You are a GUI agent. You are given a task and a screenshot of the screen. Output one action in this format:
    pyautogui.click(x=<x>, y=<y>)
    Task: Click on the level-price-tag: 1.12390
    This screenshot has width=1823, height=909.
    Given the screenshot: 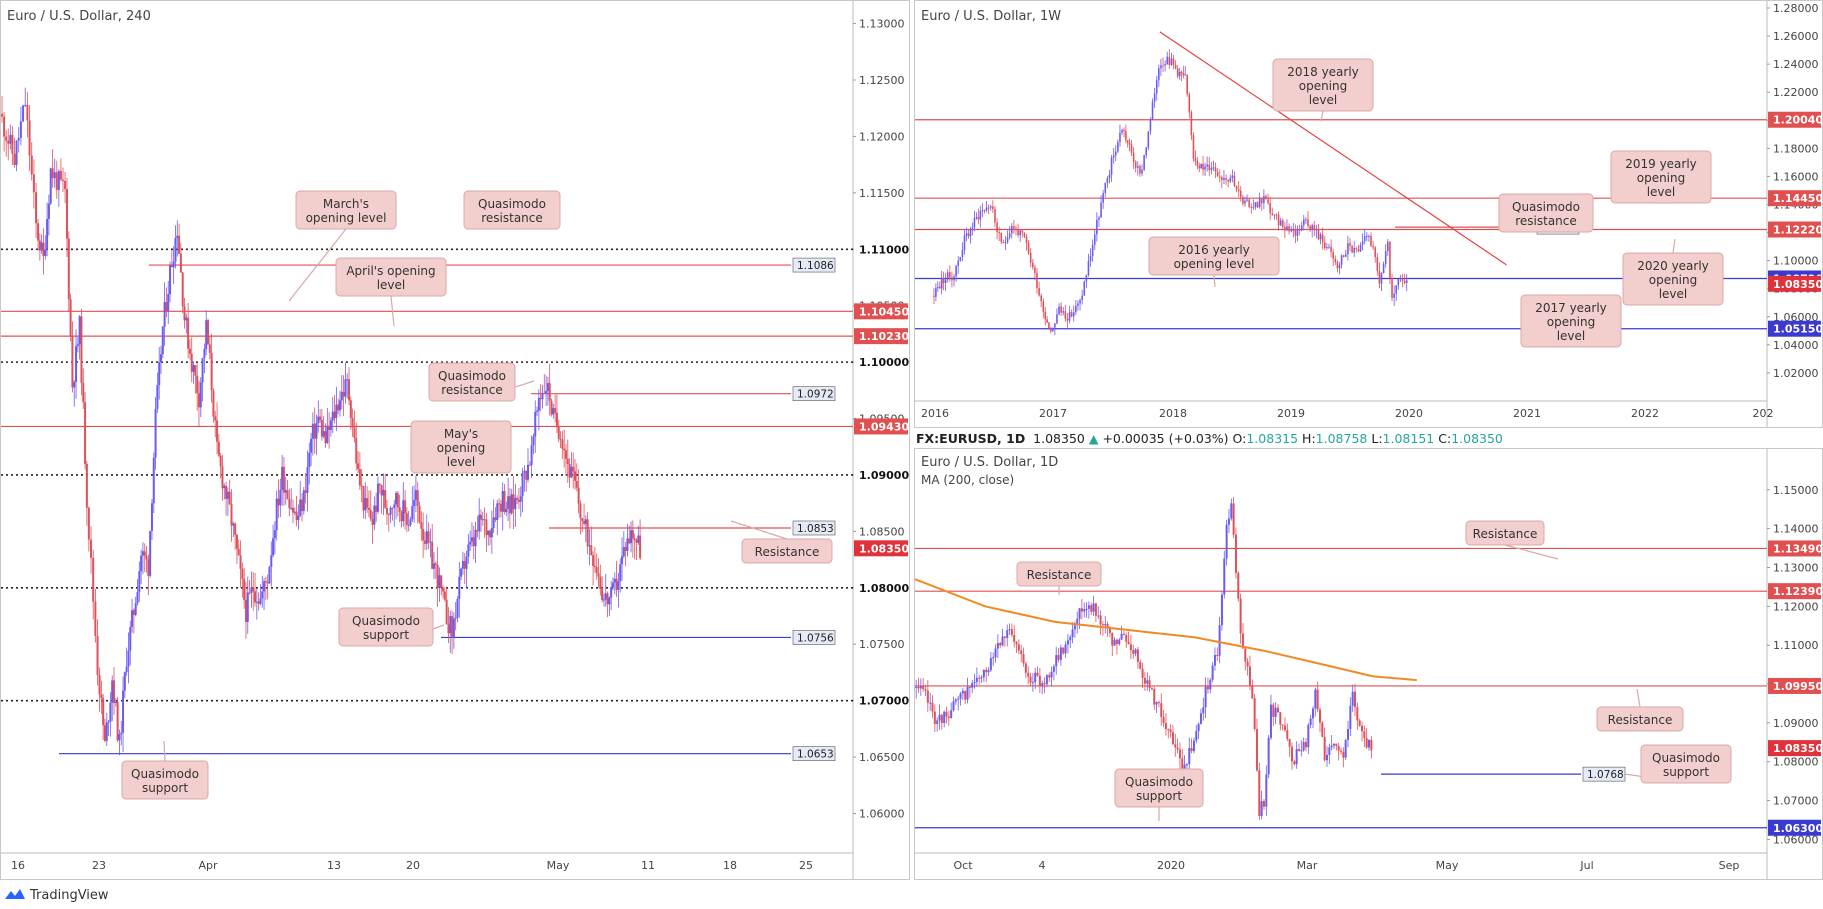 What is the action you would take?
    pyautogui.click(x=1798, y=591)
    